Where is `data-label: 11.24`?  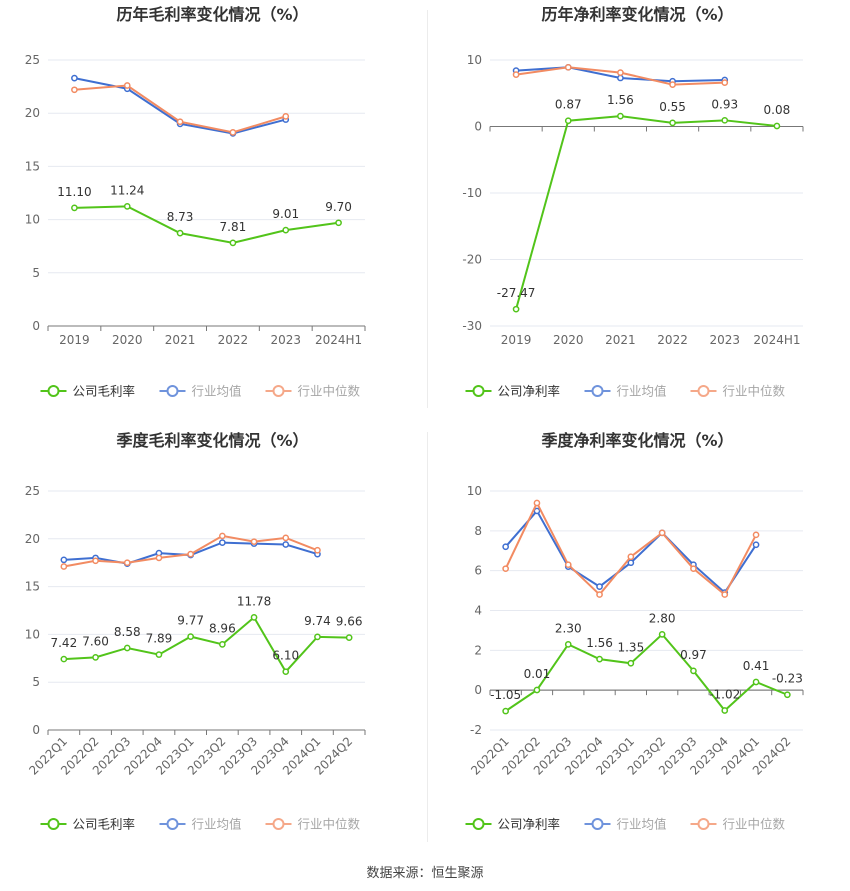
data-label: 11.24 is located at coordinates (127, 190).